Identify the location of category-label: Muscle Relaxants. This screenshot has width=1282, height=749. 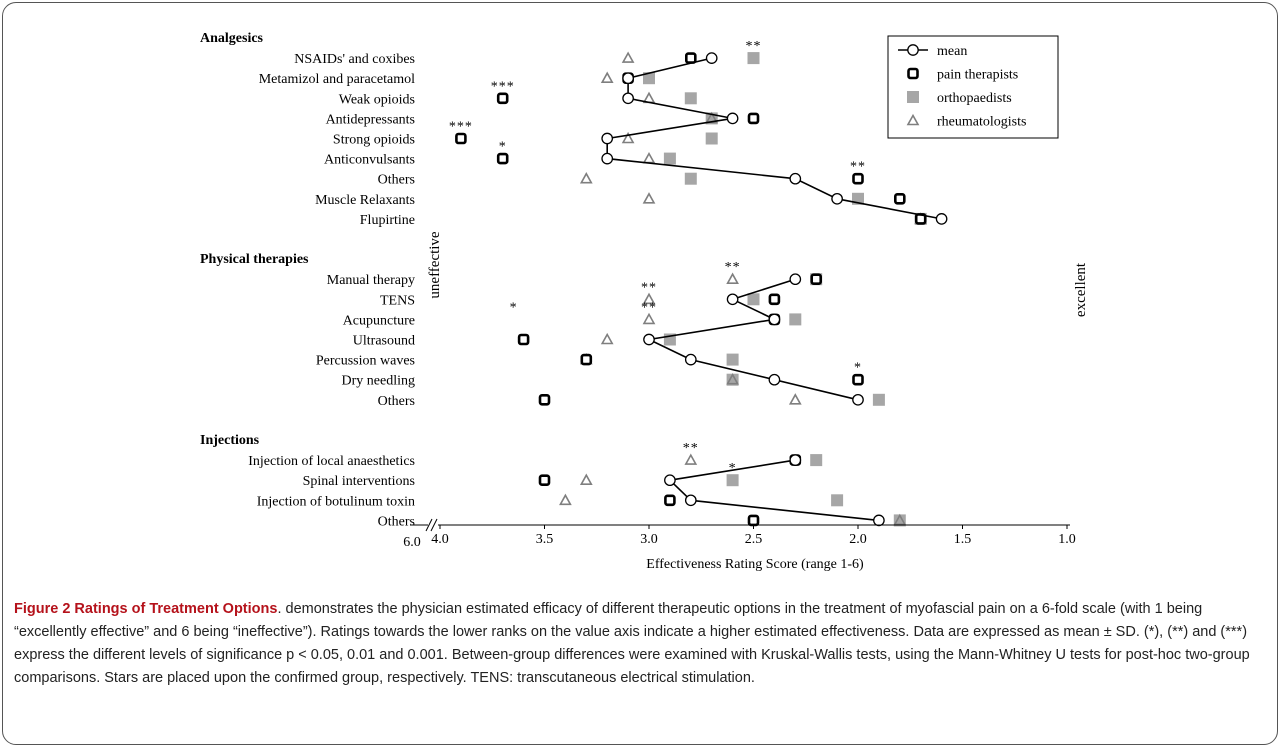
(365, 200).